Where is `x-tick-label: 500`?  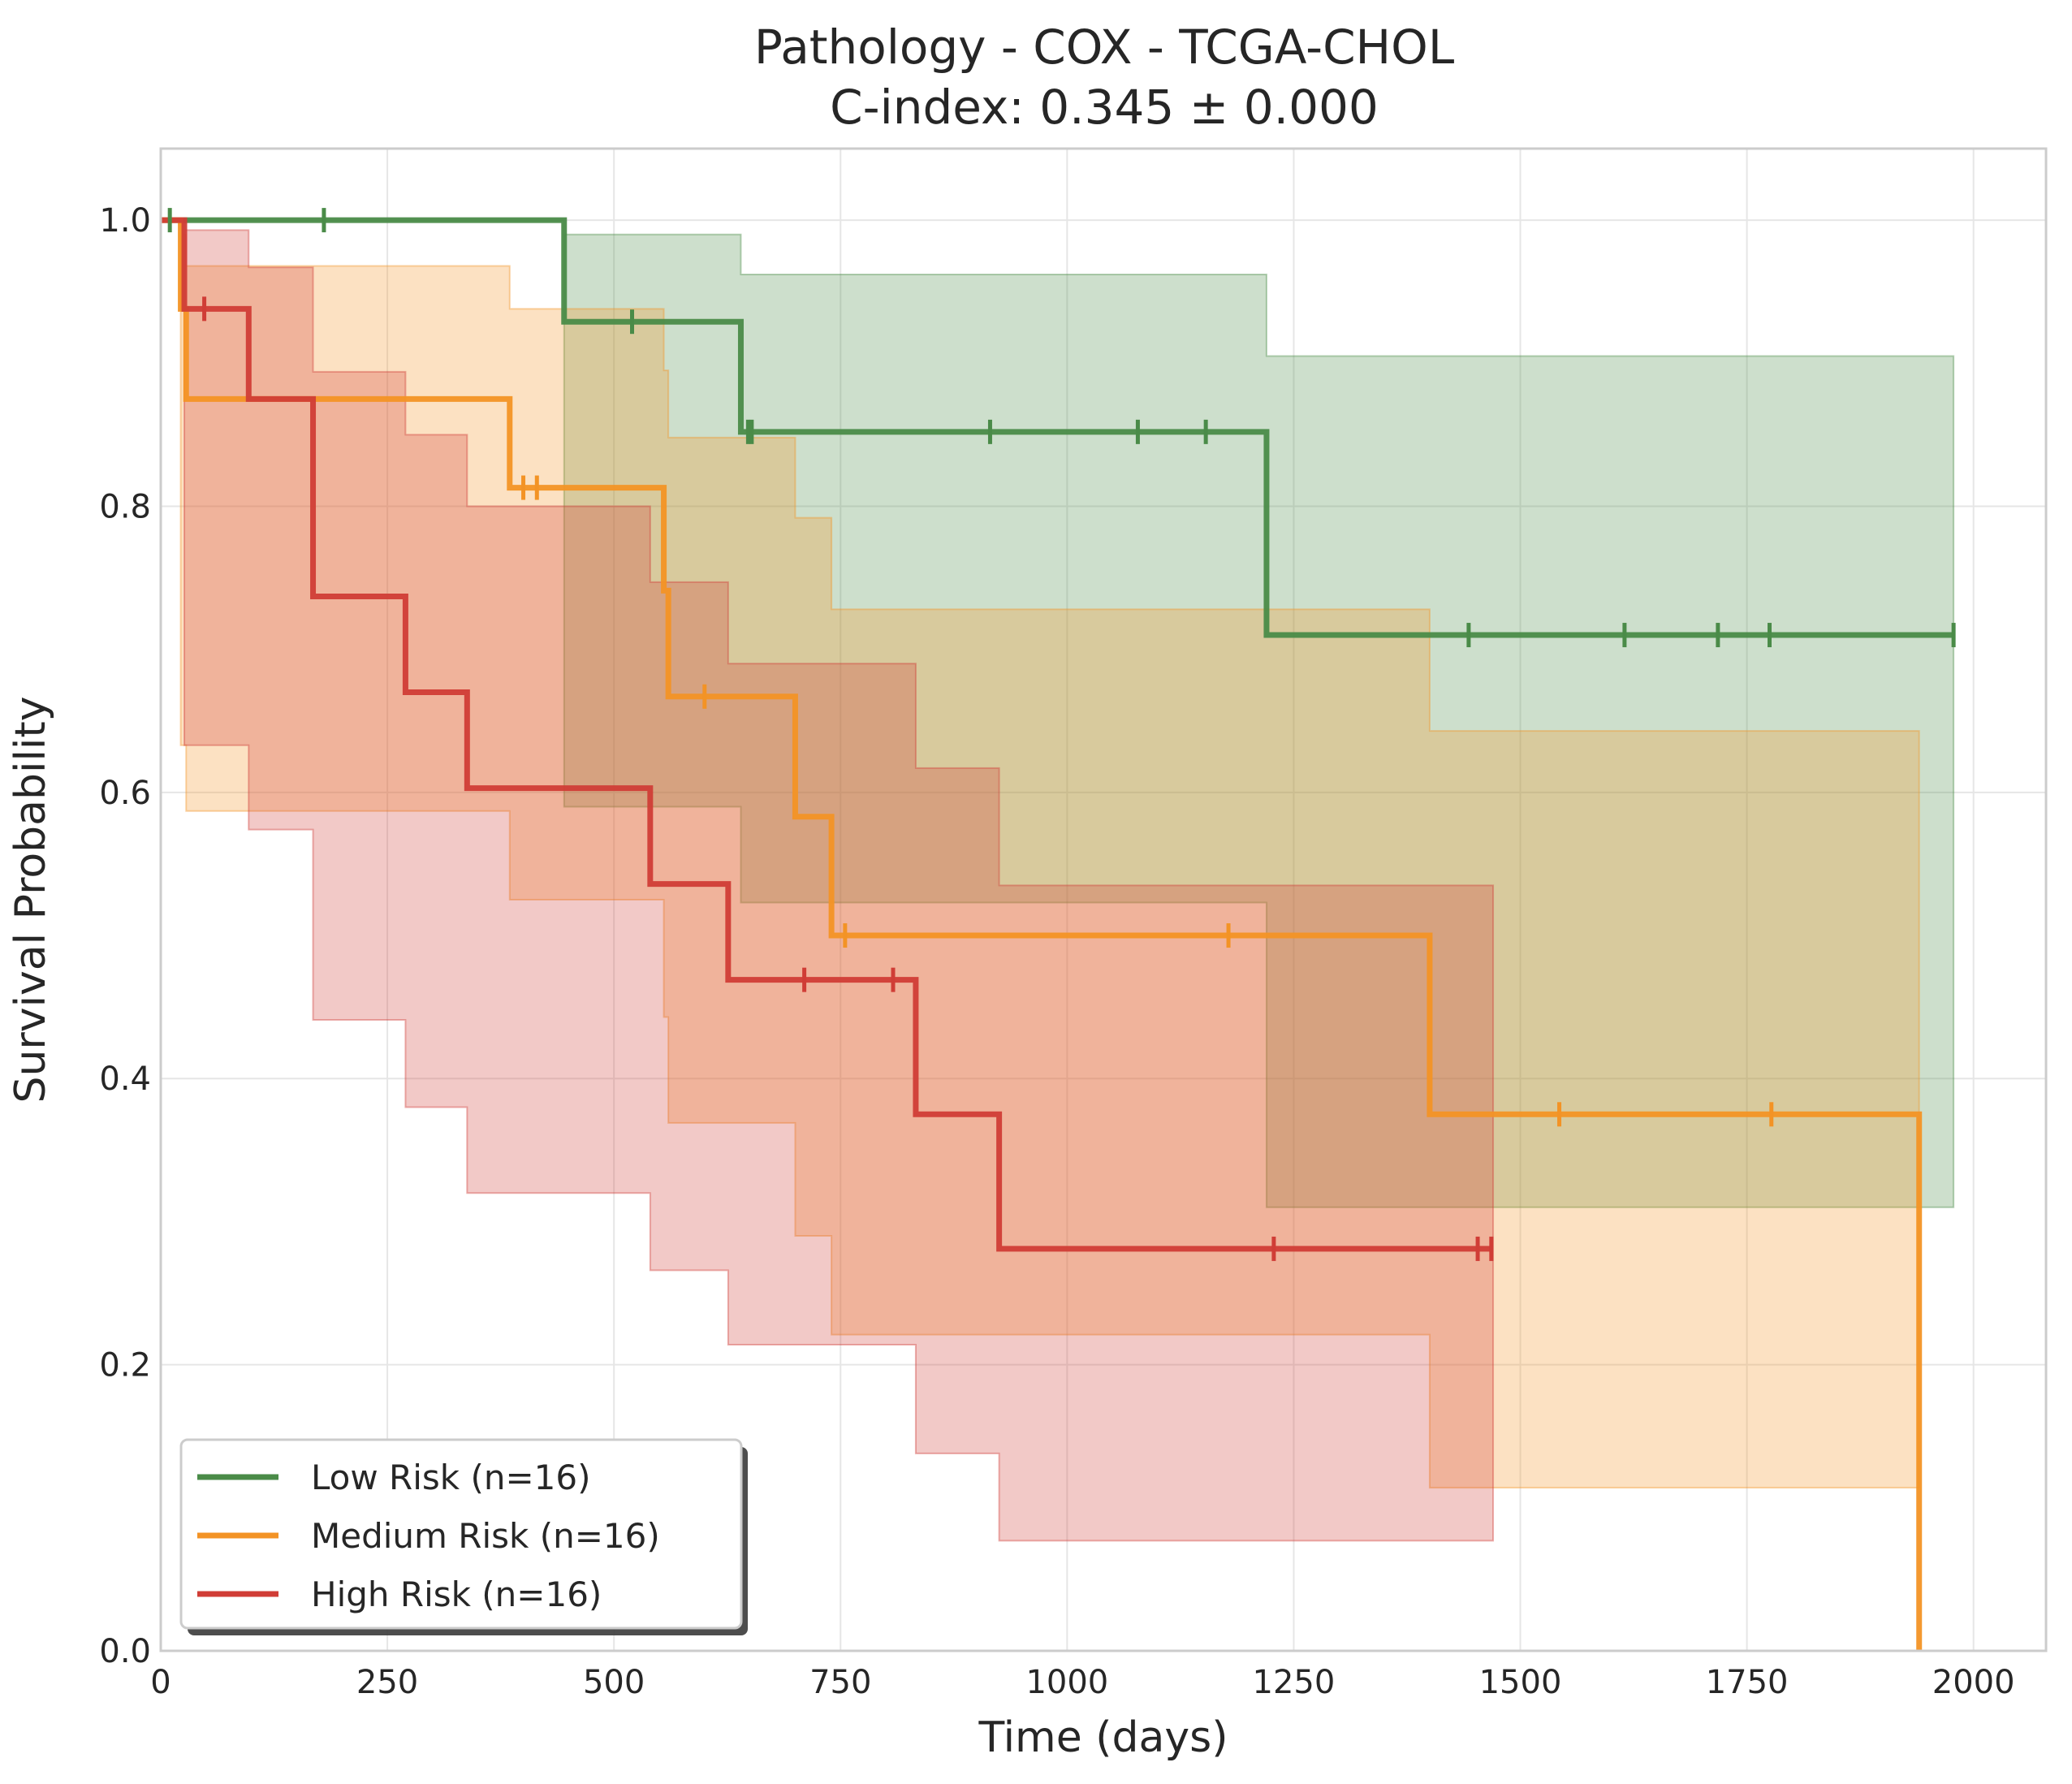 x-tick-label: 500 is located at coordinates (614, 1682).